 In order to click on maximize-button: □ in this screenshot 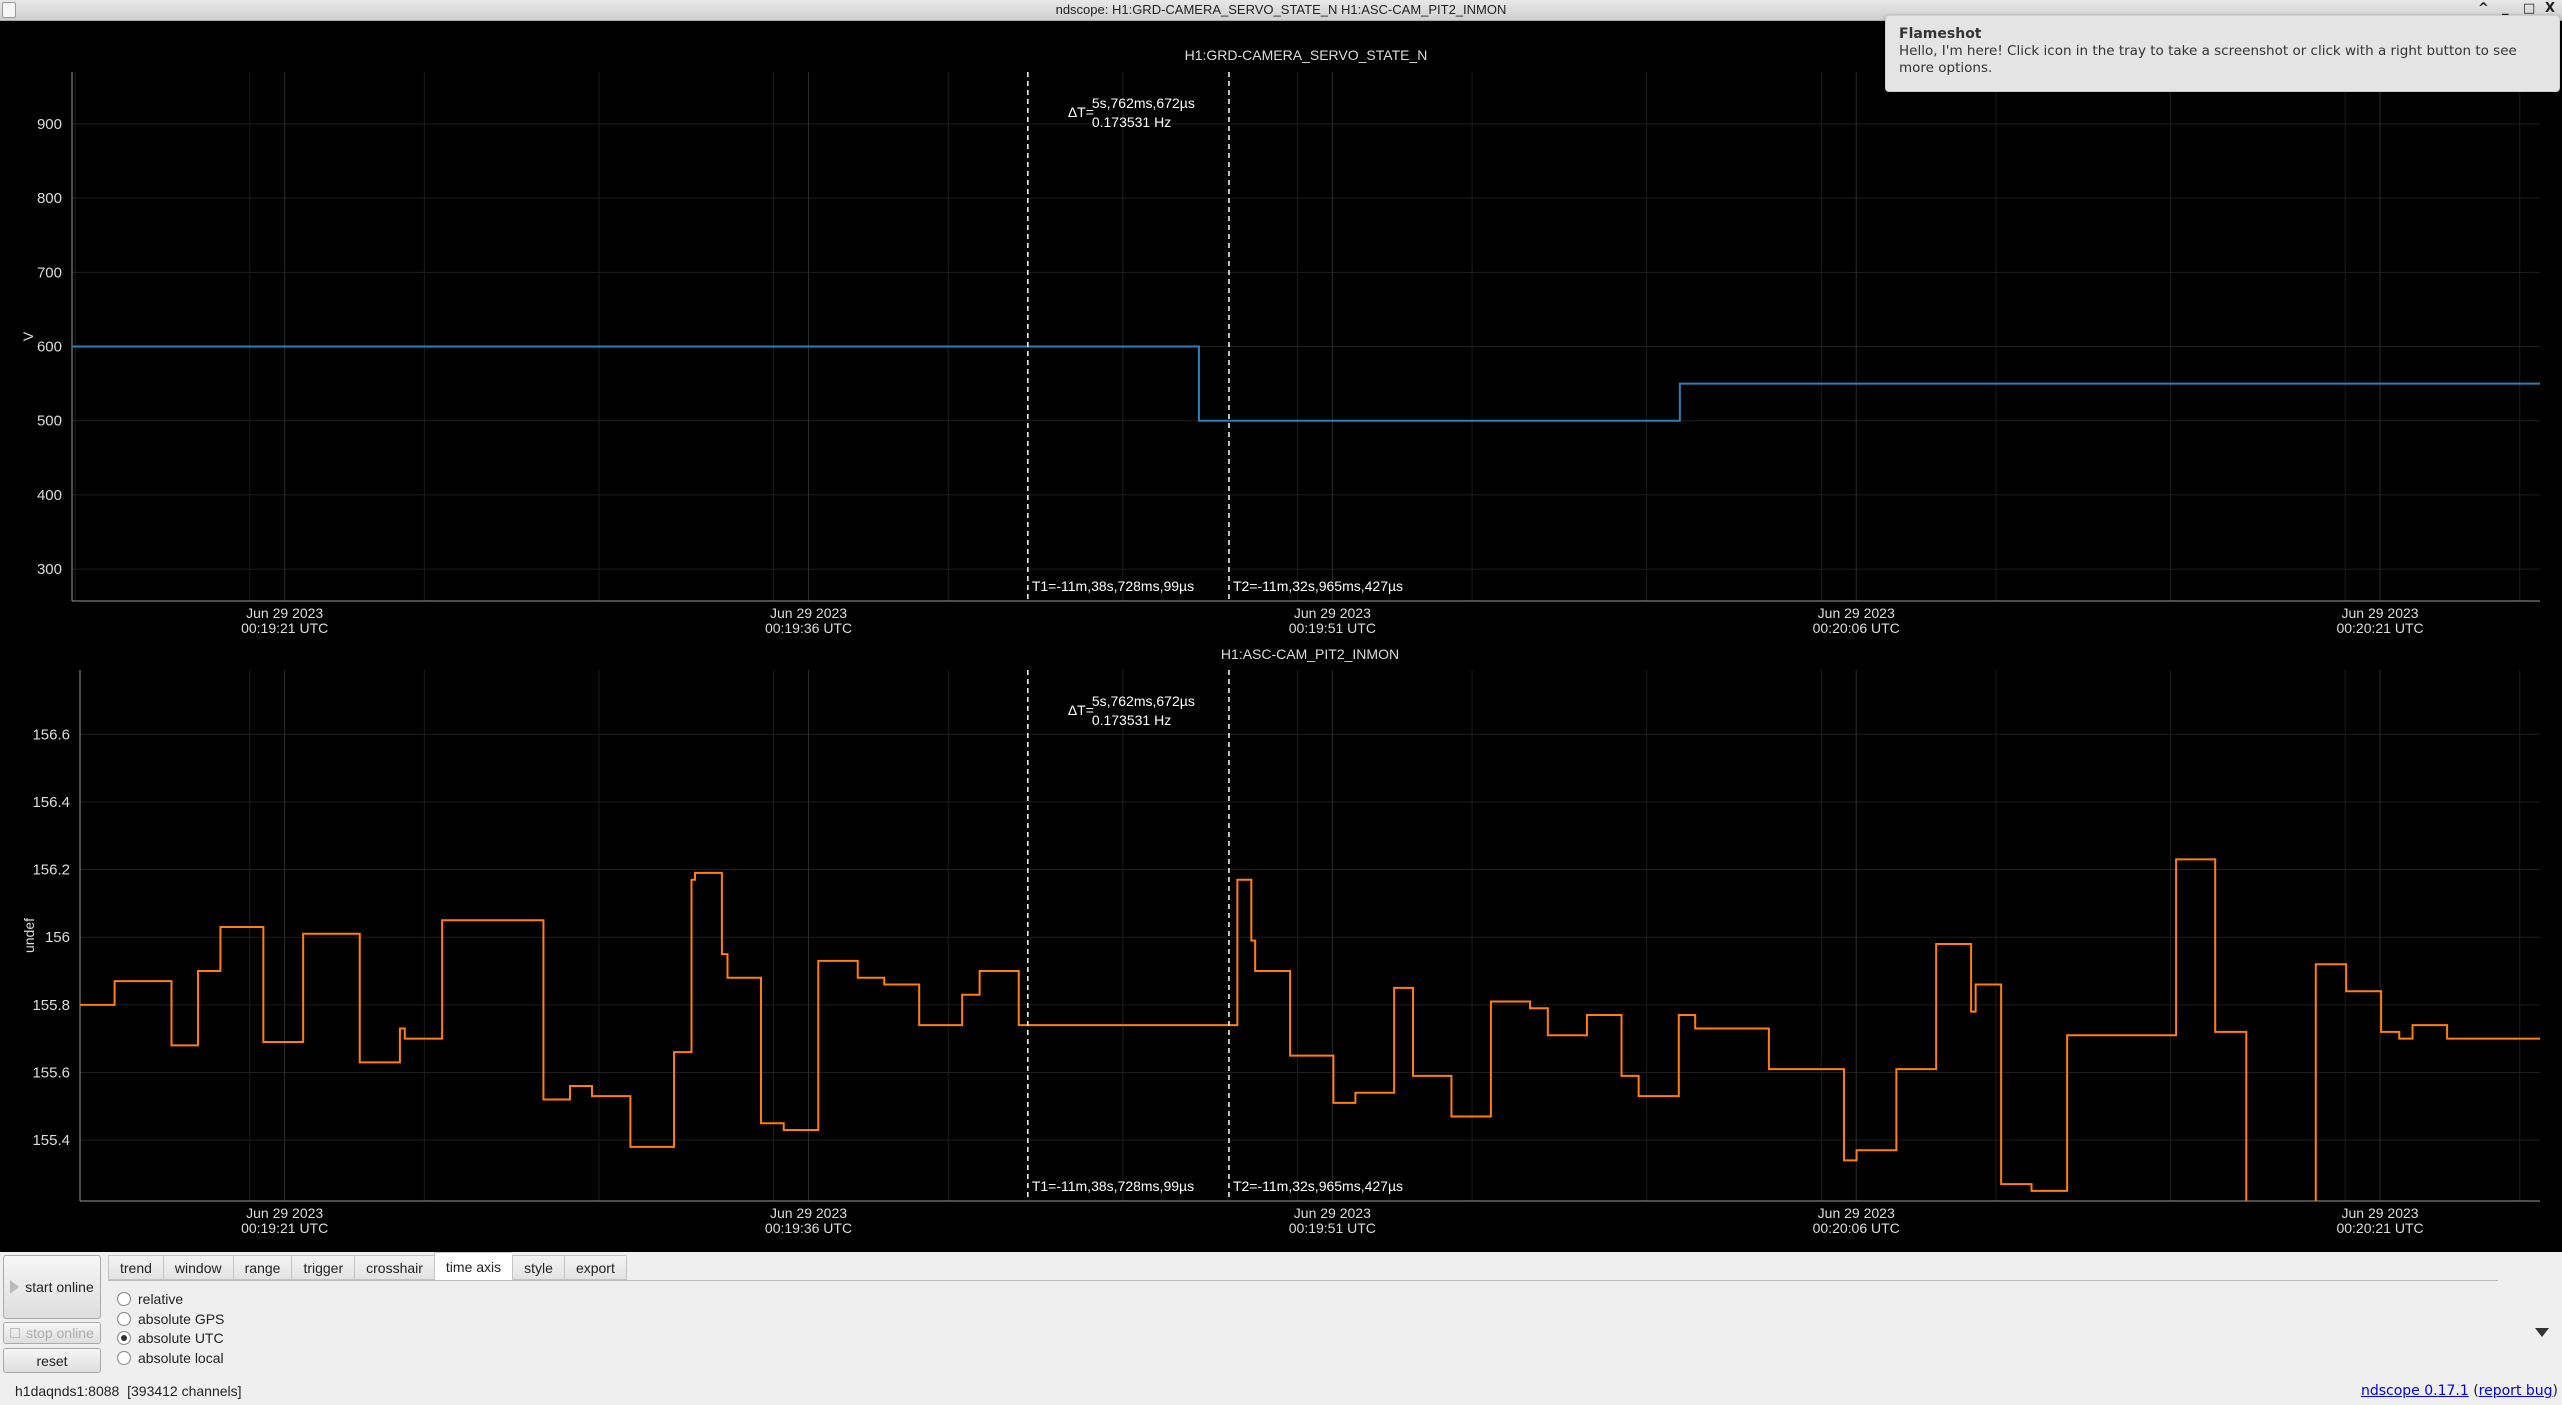, I will do `click(2529, 8)`.